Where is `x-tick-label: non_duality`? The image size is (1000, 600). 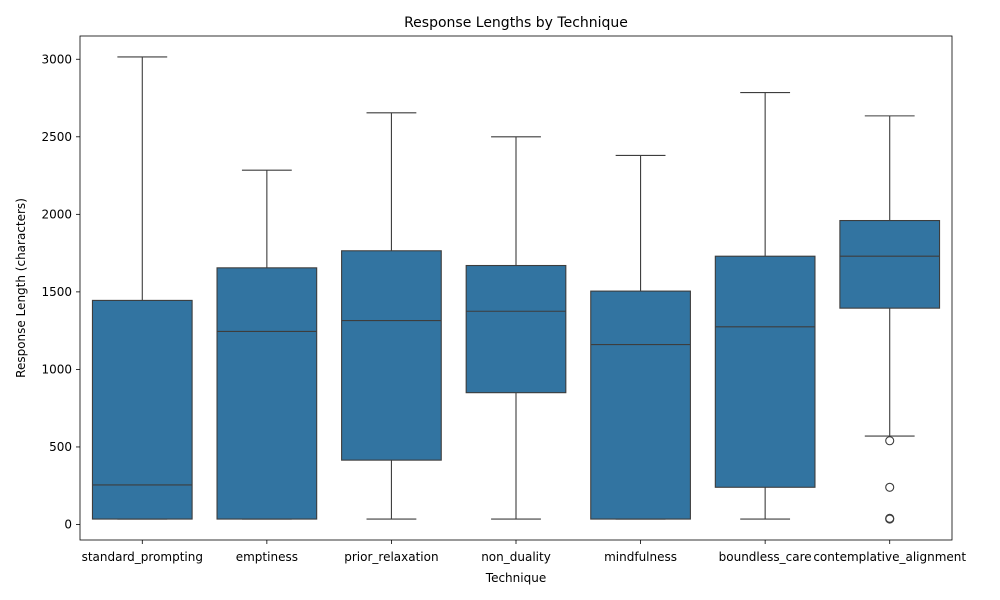 x-tick-label: non_duality is located at coordinates (516, 557).